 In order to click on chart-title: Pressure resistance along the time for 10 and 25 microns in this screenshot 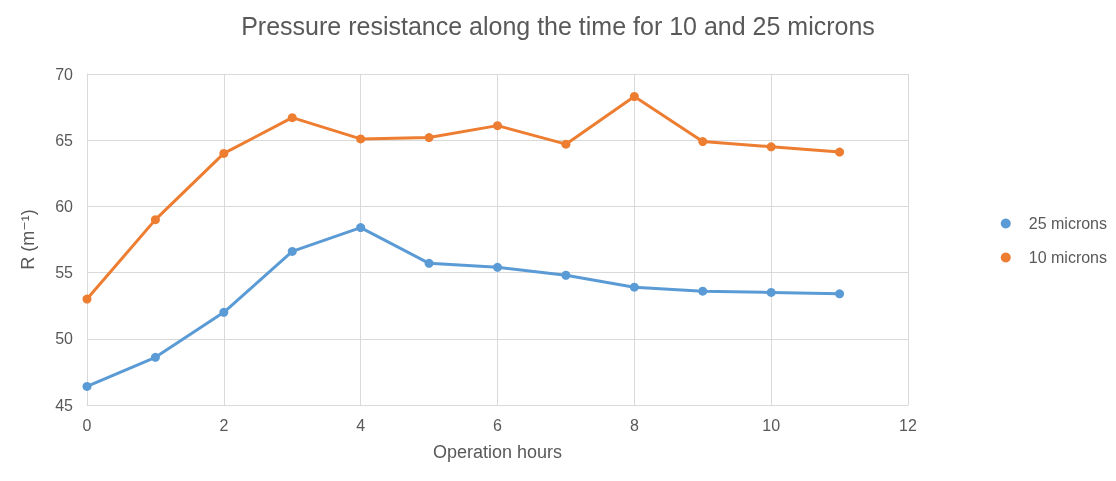, I will do `click(558, 25)`.